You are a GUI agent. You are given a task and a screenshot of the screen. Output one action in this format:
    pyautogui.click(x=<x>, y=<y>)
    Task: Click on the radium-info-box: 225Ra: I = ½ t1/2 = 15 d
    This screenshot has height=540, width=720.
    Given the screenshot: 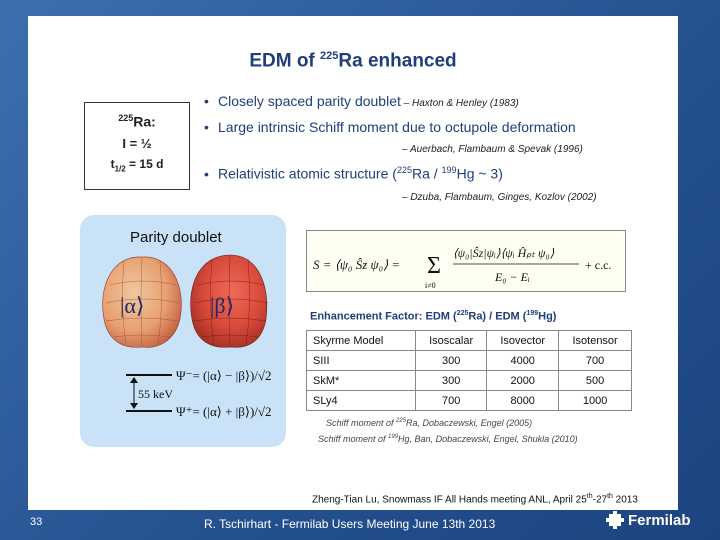 What is the action you would take?
    pyautogui.click(x=137, y=146)
    